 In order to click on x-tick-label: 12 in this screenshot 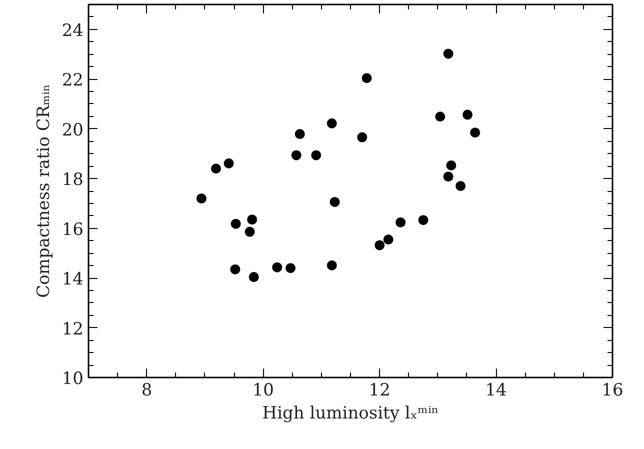, I will do `click(379, 390)`.